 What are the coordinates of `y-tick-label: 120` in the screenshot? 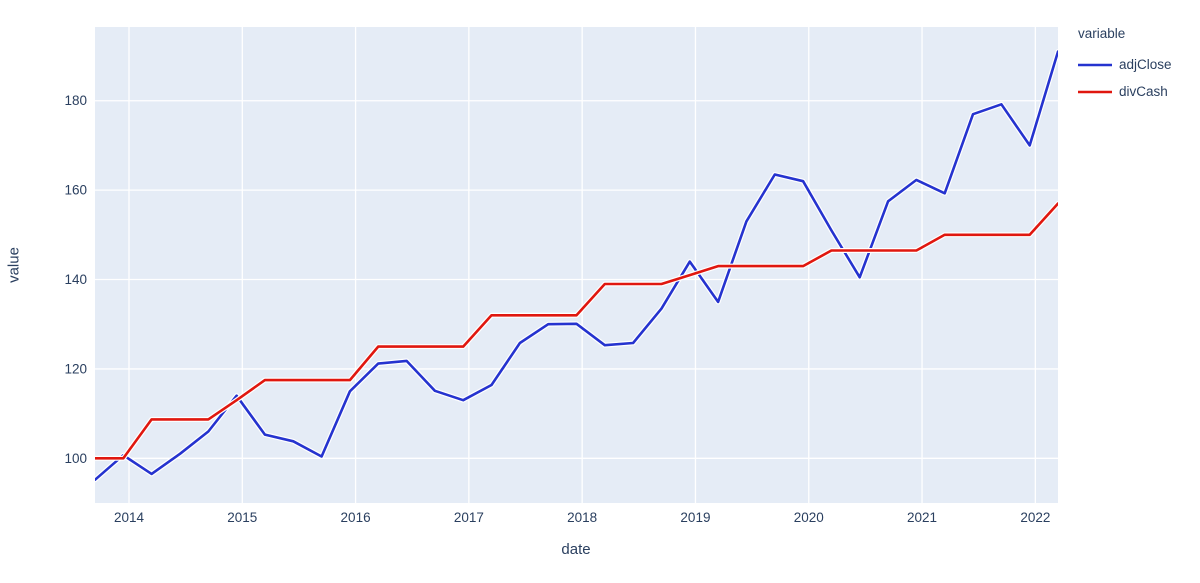 It's located at (75, 368).